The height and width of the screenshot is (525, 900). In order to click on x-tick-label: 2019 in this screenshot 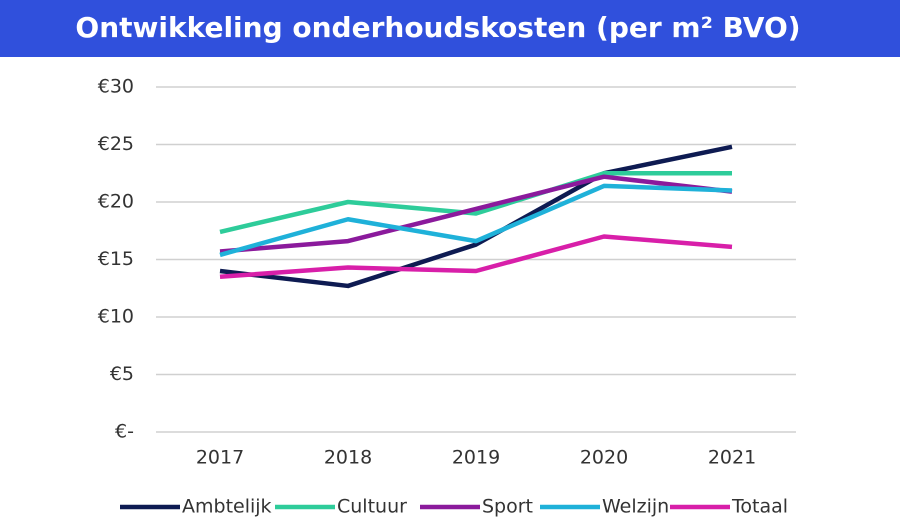, I will do `click(476, 458)`.